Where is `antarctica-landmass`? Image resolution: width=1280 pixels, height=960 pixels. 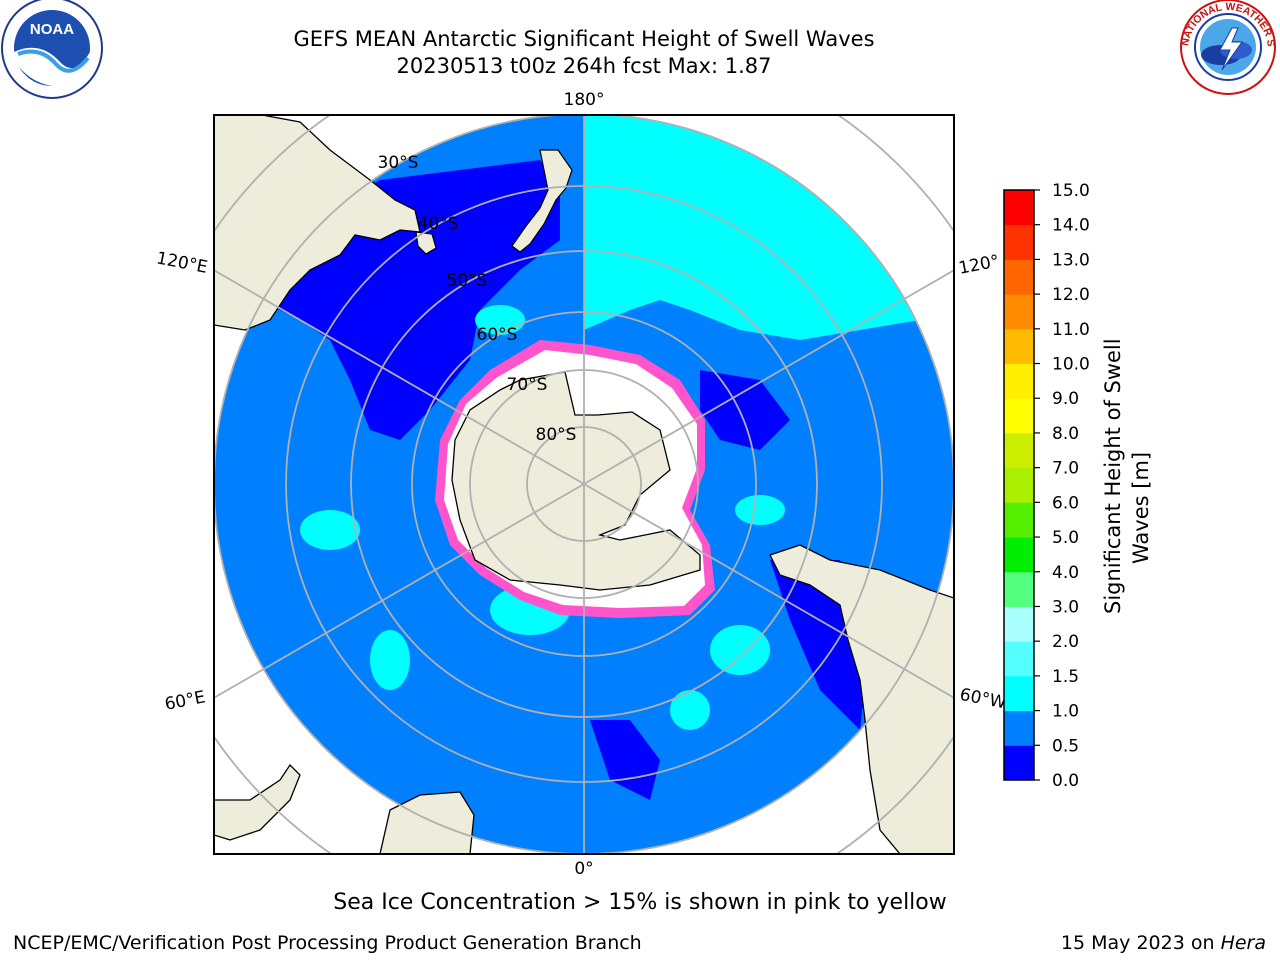 antarctica-landmass is located at coordinates (576, 481).